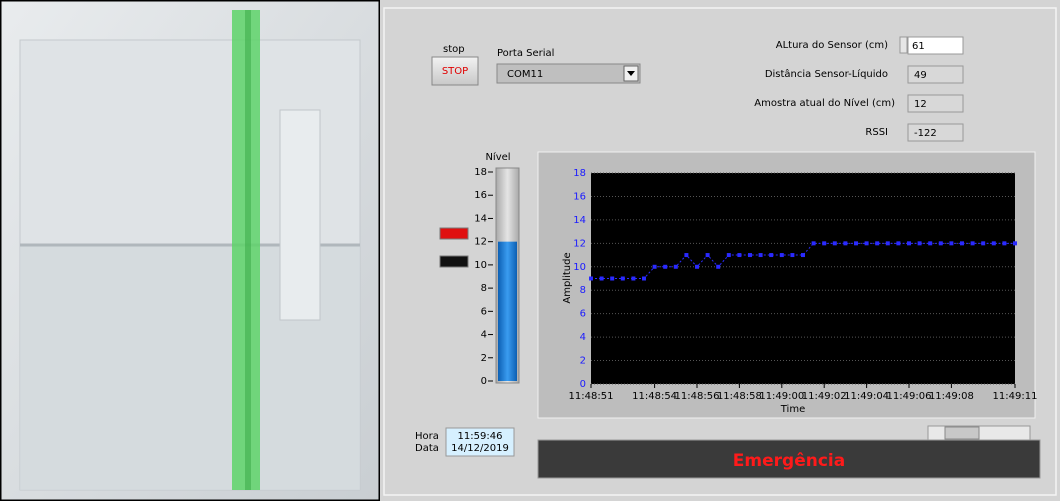 The image size is (1060, 501). I want to click on stop-label: stop, so click(454, 49).